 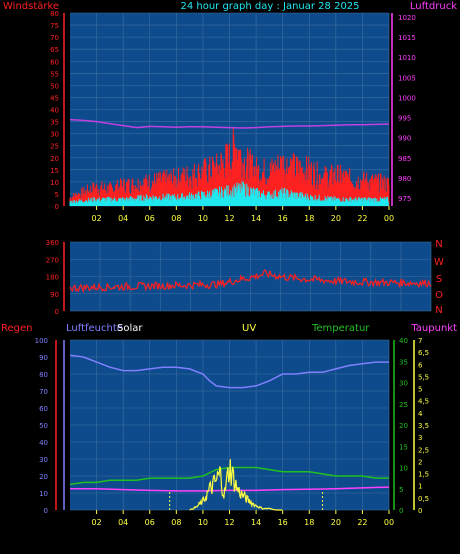 What do you see at coordinates (57, 312) in the screenshot?
I see `y-tick-label: 0` at bounding box center [57, 312].